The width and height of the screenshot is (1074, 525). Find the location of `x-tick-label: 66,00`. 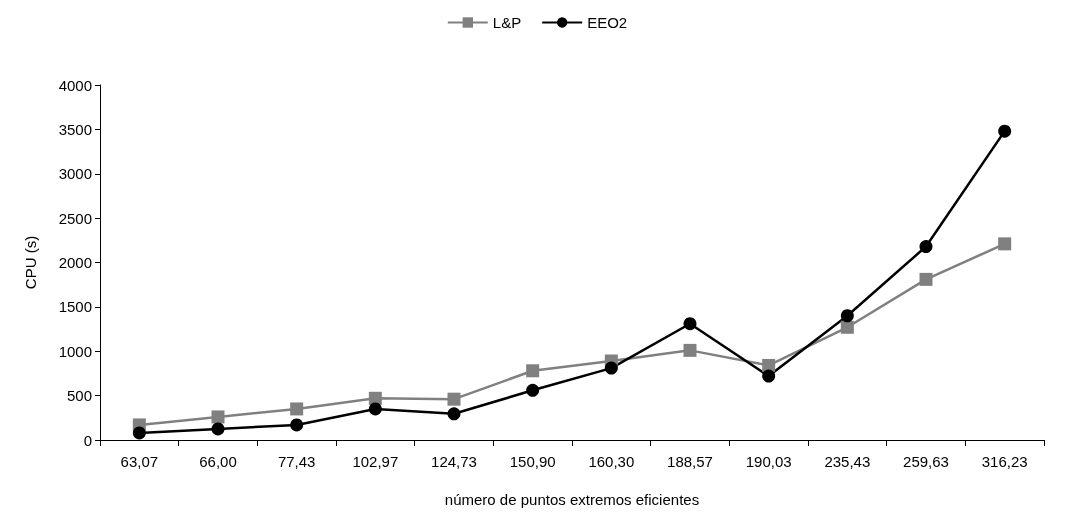

x-tick-label: 66,00 is located at coordinates (218, 461).